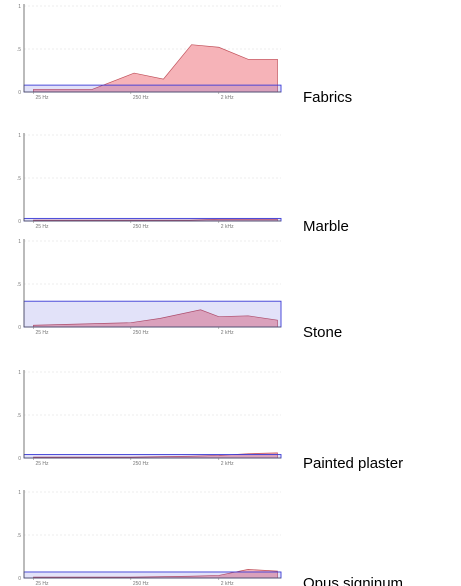 This screenshot has height=586, width=461. I want to click on chart-title: Marble, so click(326, 226).